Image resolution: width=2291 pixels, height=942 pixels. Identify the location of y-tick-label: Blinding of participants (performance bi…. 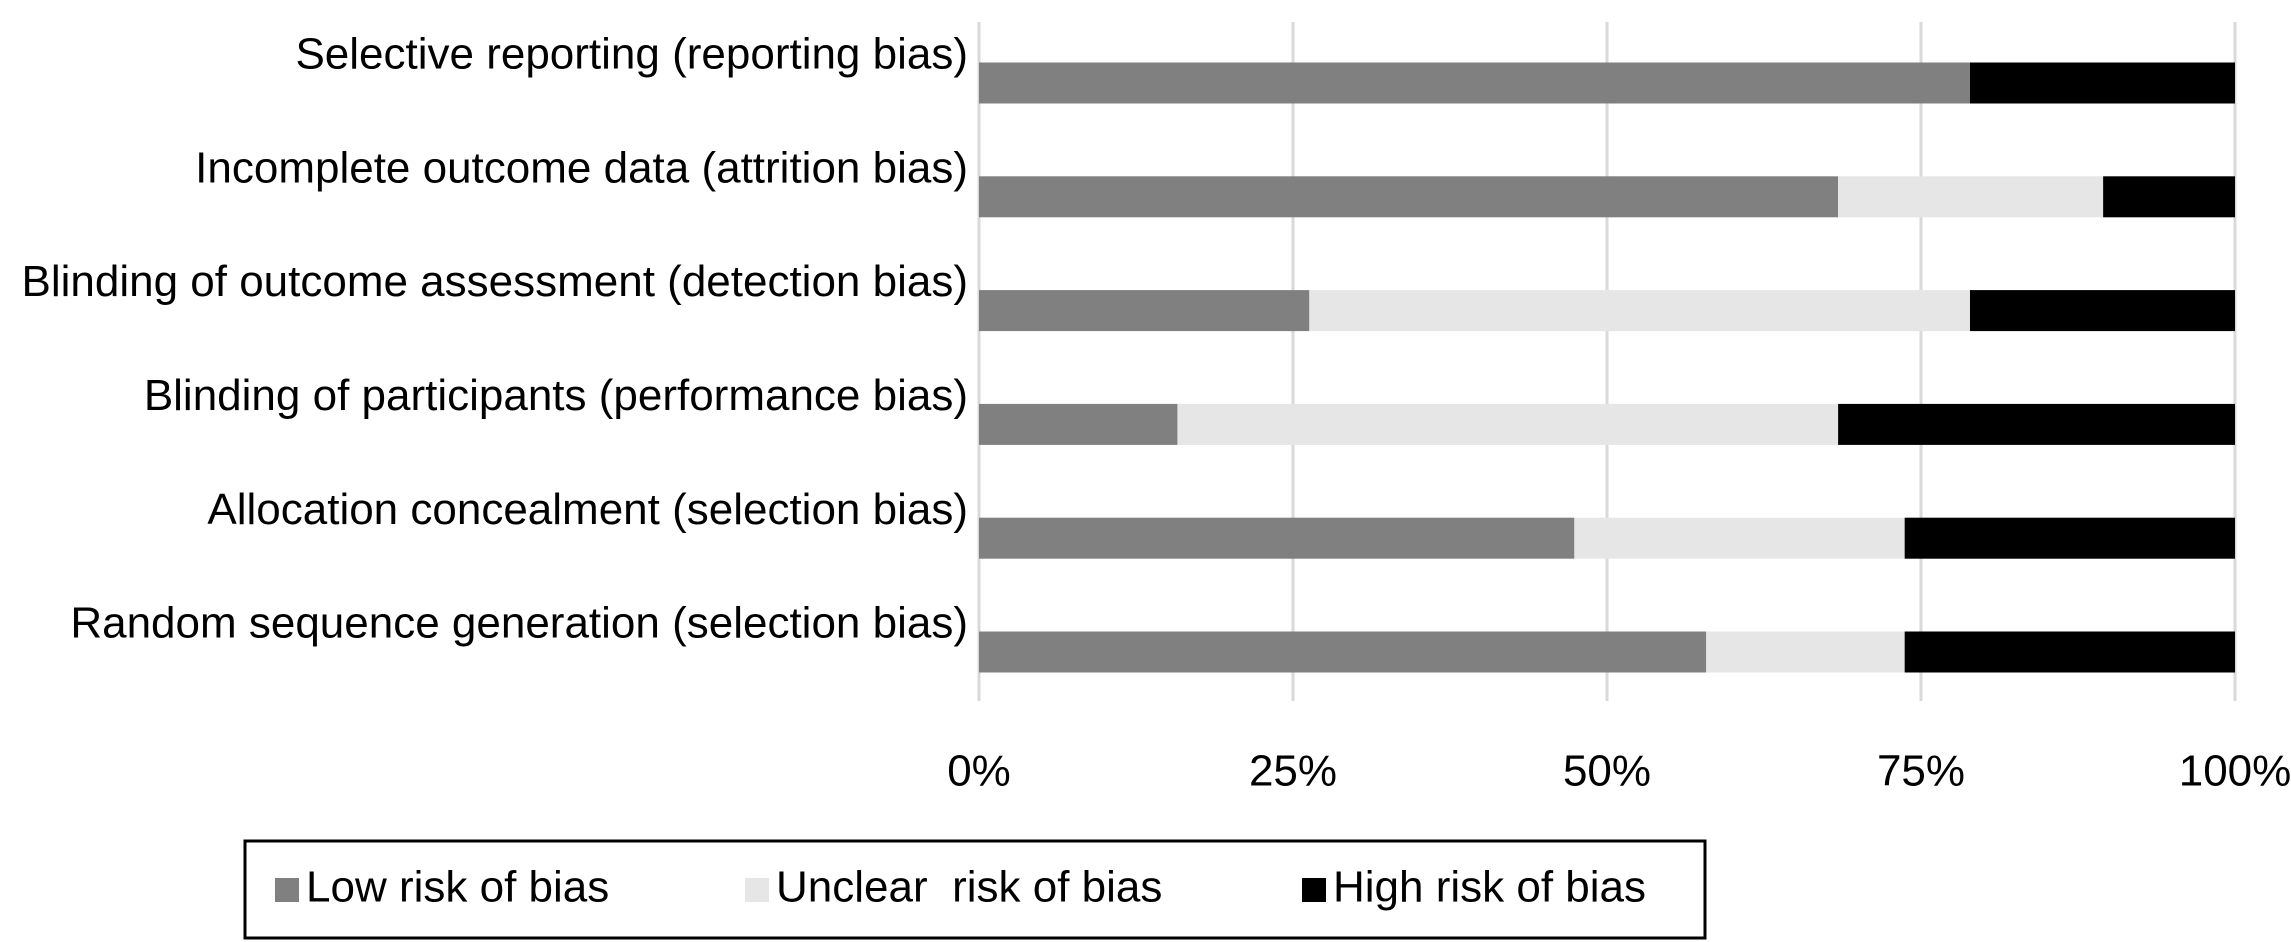
(556, 395).